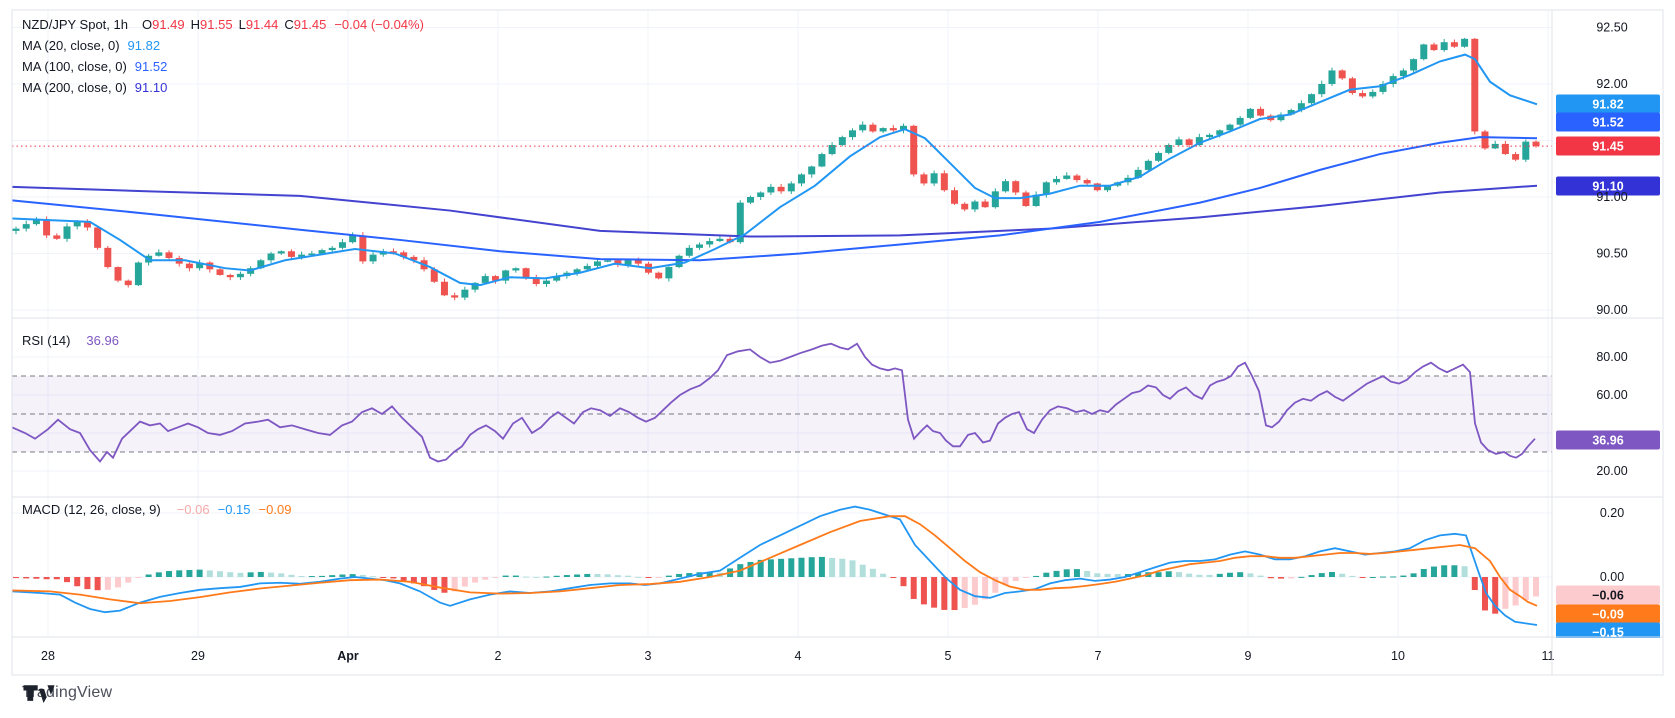 This screenshot has height=718, width=1675. Describe the element at coordinates (1611, 310) in the screenshot. I see `price-axis-label: 90.00` at that location.